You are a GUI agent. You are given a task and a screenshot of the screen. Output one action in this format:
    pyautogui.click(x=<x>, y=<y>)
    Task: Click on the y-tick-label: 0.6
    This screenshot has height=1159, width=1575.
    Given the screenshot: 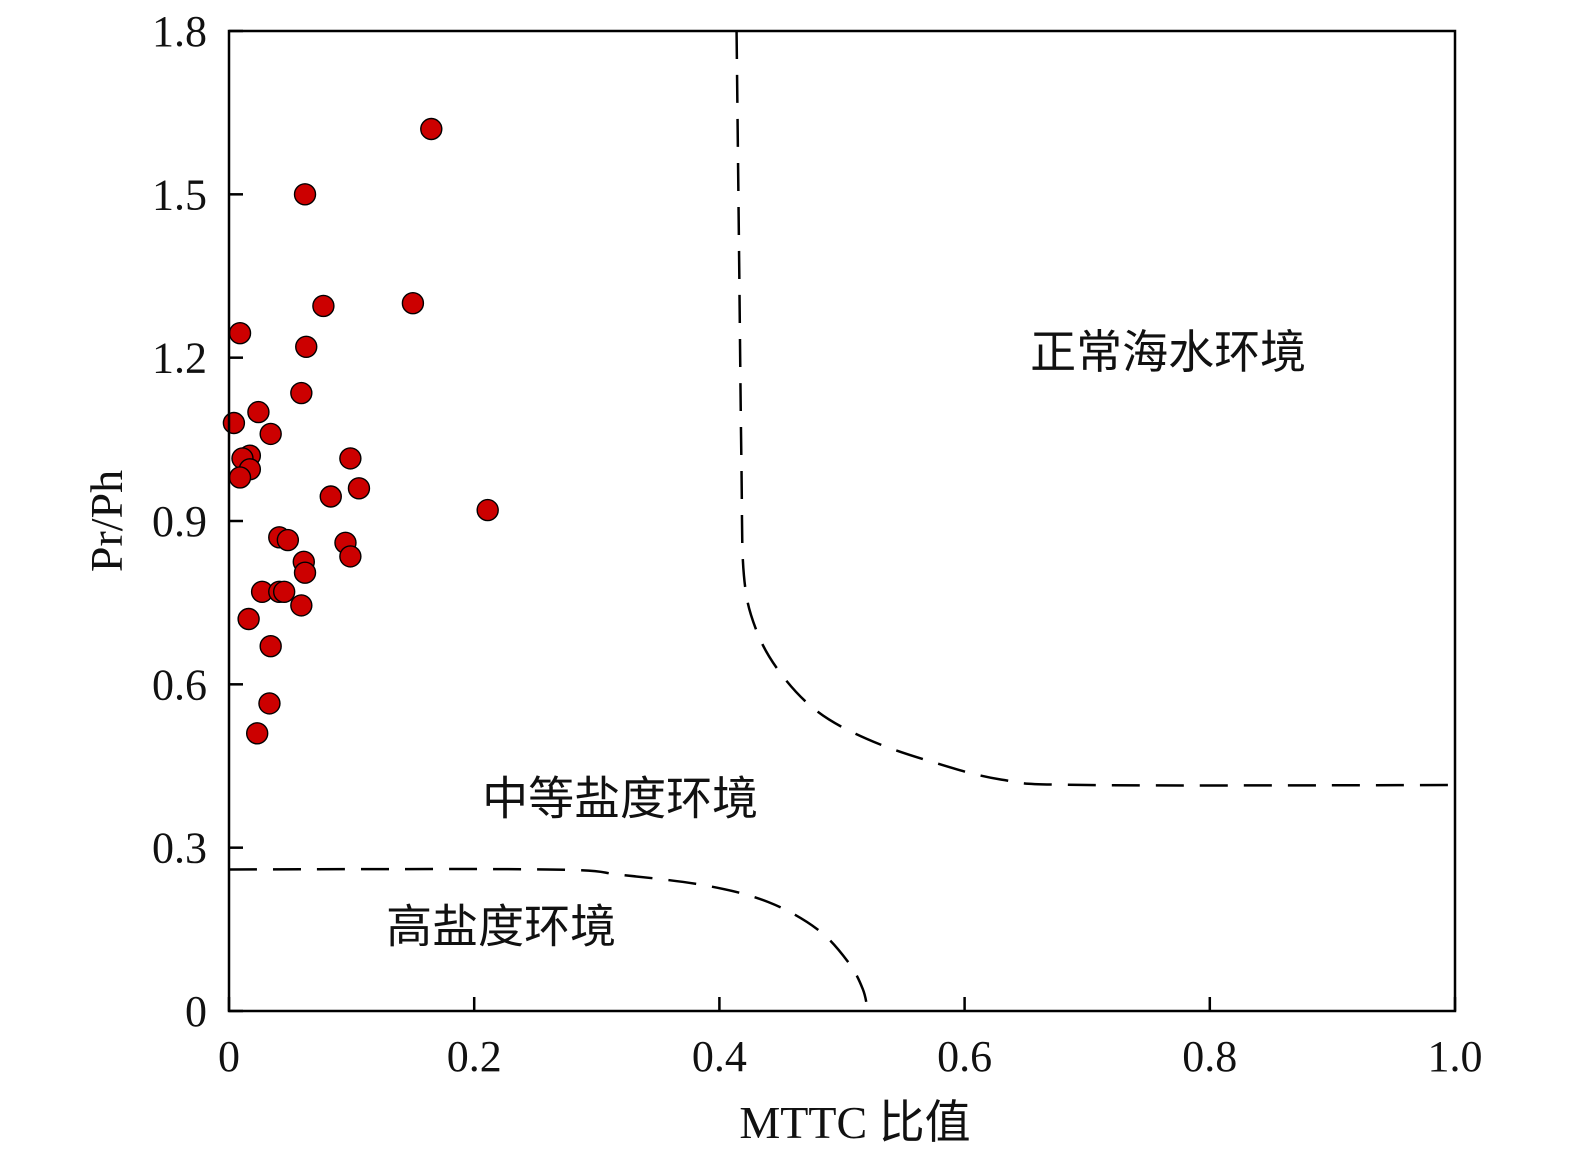 What is the action you would take?
    pyautogui.click(x=179, y=684)
    